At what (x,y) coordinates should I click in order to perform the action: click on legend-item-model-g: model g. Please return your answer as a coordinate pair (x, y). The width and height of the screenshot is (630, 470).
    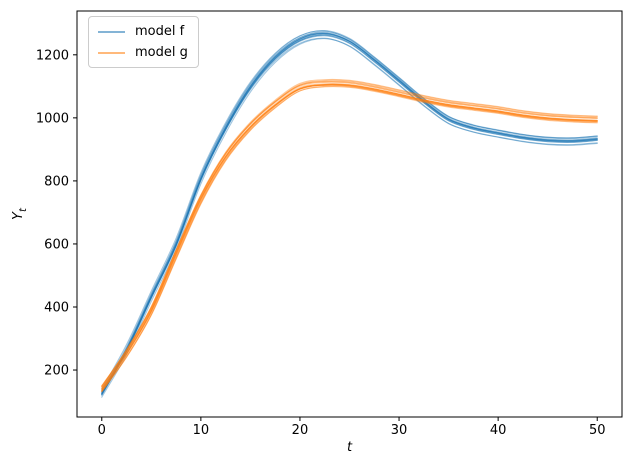
    Looking at the image, I should click on (143, 52).